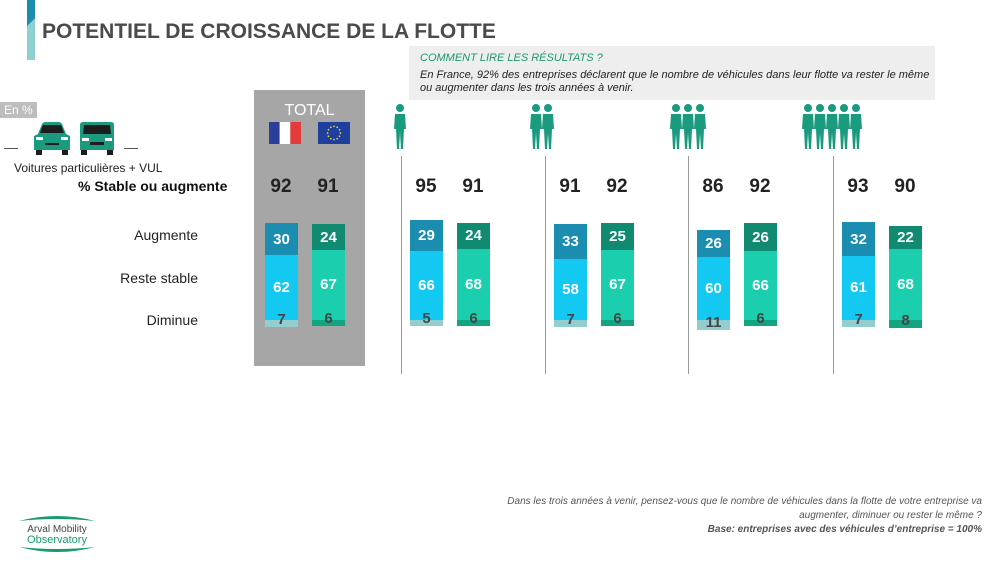 The height and width of the screenshot is (563, 1000). What do you see at coordinates (713, 323) in the screenshot?
I see `bar-segment-diminue: 11` at bounding box center [713, 323].